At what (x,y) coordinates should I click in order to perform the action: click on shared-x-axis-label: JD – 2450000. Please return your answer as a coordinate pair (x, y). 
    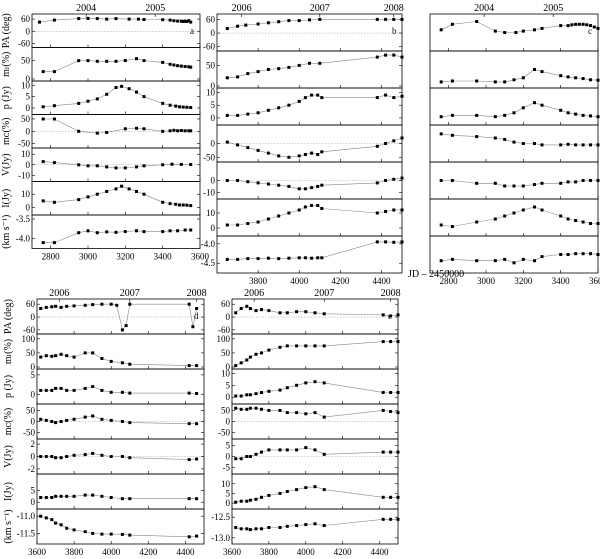
    Looking at the image, I should click on (436, 274).